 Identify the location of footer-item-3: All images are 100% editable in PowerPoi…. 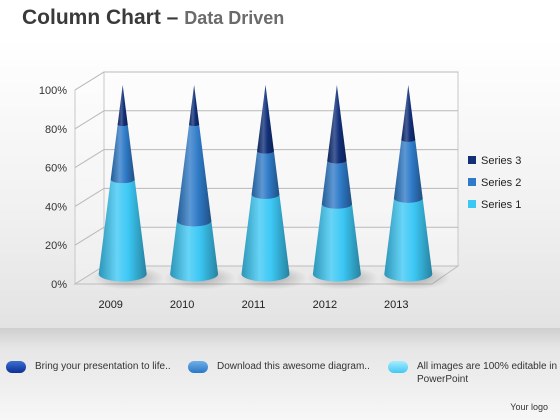
(473, 373).